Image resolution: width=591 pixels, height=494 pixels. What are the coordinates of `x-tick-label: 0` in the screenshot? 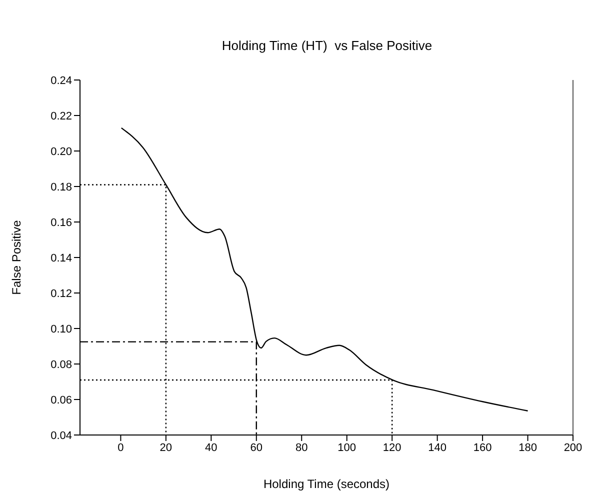 It's located at (121, 448).